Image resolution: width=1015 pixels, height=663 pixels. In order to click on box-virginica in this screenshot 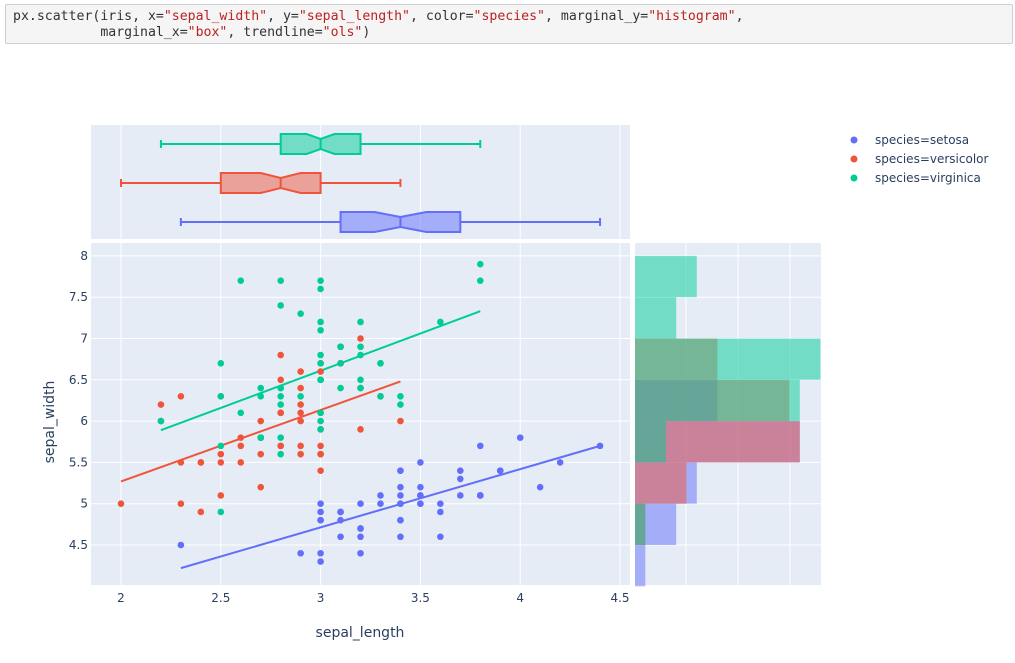, I will do `click(320, 144)`.